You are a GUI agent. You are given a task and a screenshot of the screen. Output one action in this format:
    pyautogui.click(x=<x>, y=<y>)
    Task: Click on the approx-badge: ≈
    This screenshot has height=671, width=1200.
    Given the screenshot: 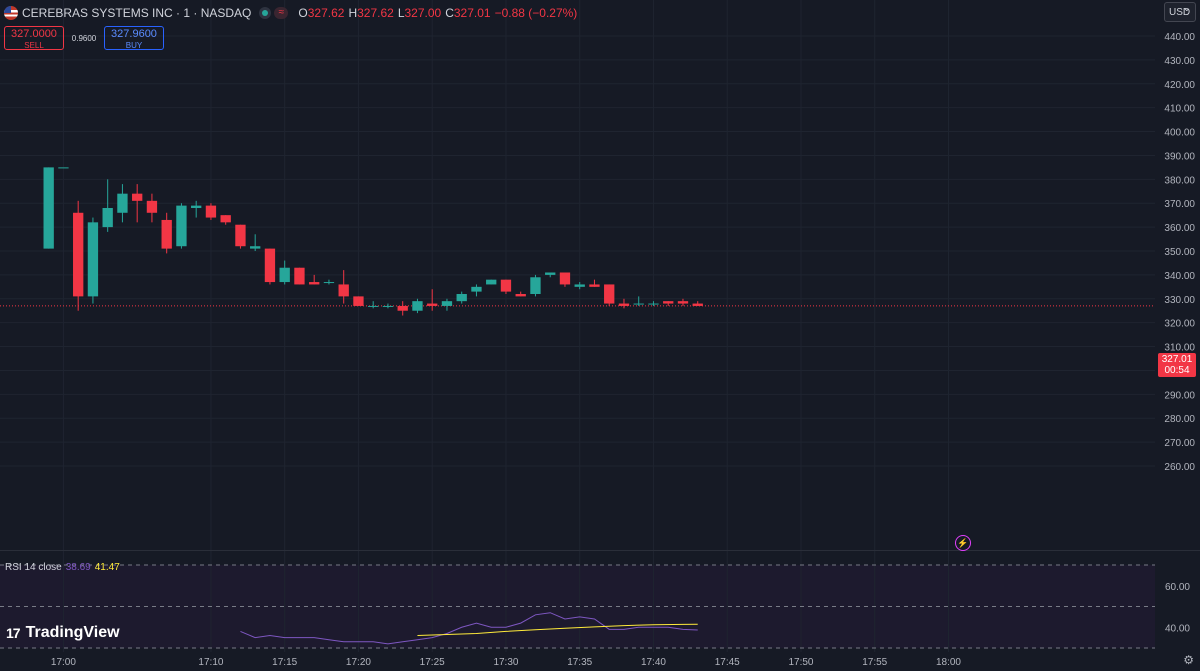 What is the action you would take?
    pyautogui.click(x=281, y=13)
    